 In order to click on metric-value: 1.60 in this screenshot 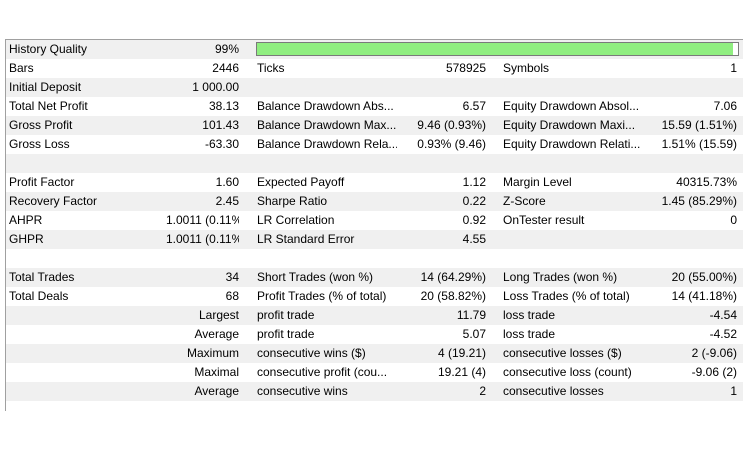, I will do `click(227, 182)`.